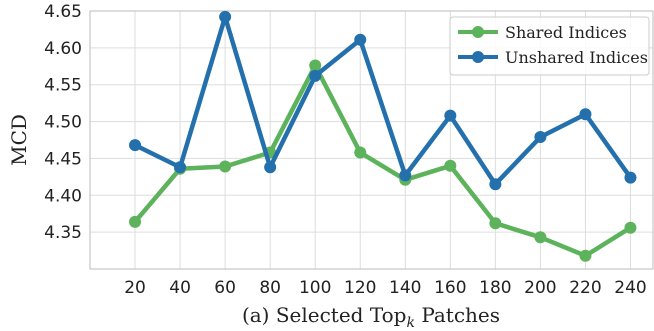  What do you see at coordinates (19, 140) in the screenshot?
I see `y-axis-label: MCD` at bounding box center [19, 140].